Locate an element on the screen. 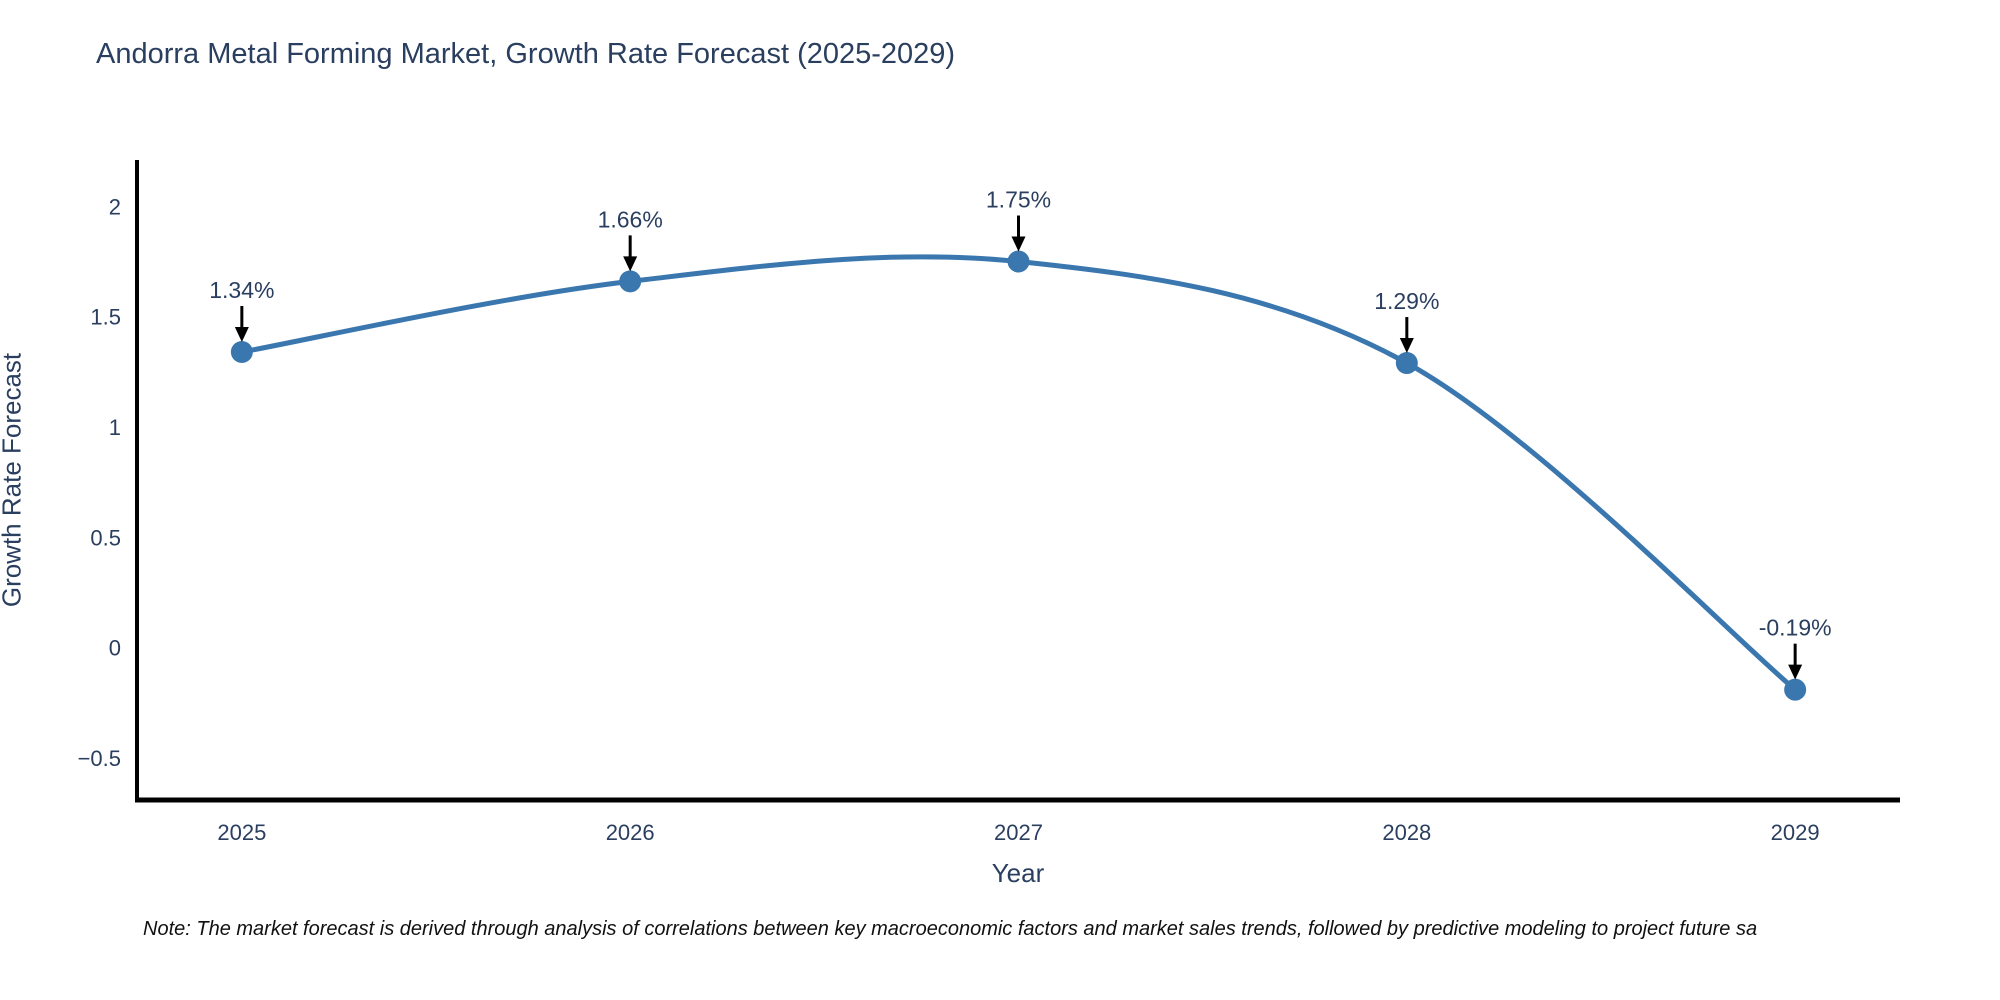 Image resolution: width=2000 pixels, height=1000 pixels. y-tick-label: −0.5 is located at coordinates (99, 758).